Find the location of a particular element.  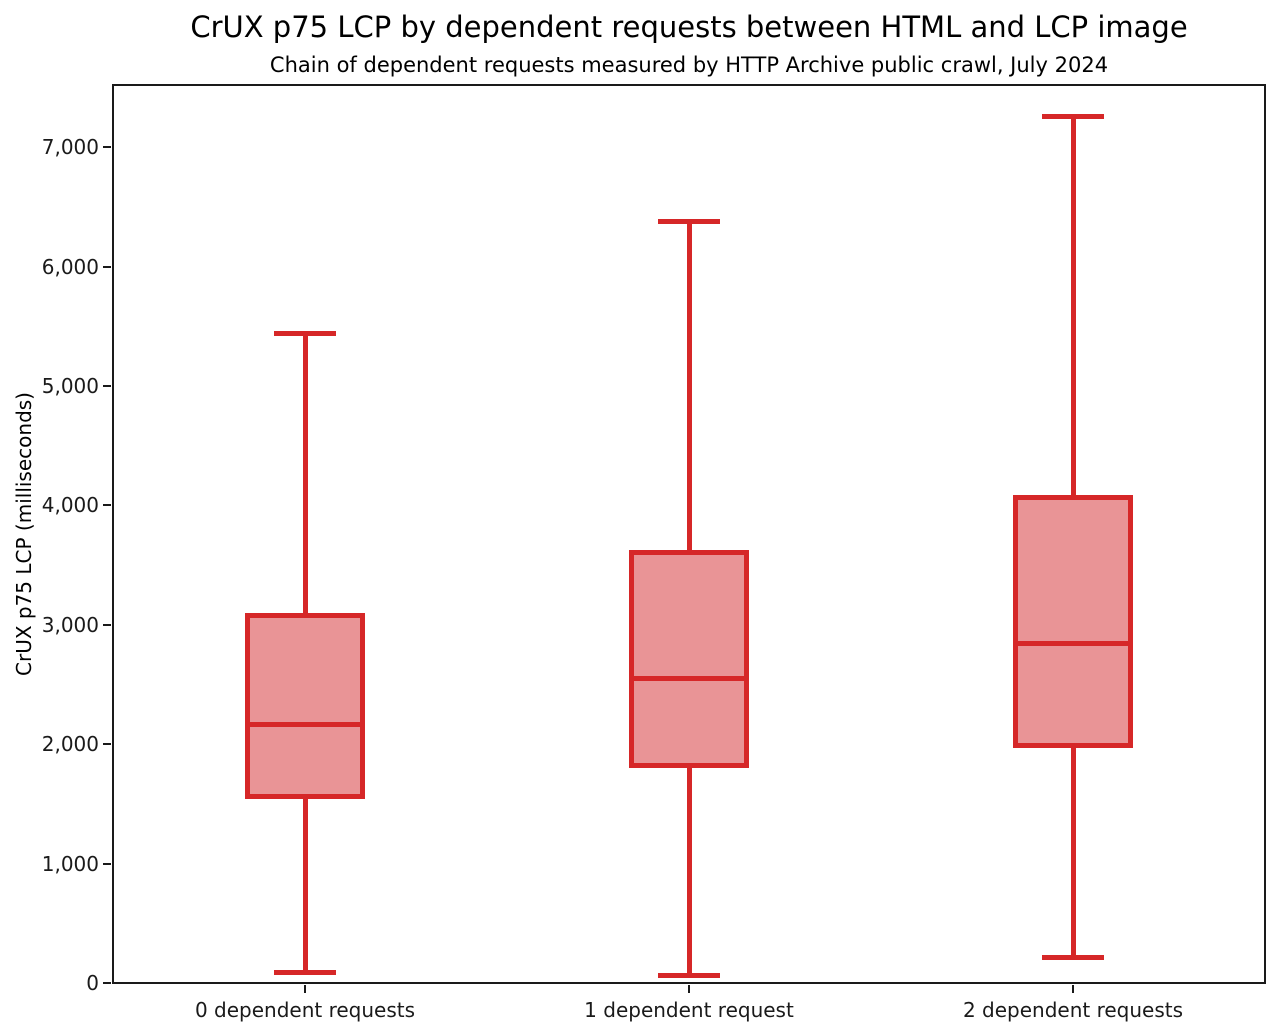

y-tick-label: 6,000 is located at coordinates (70, 267).